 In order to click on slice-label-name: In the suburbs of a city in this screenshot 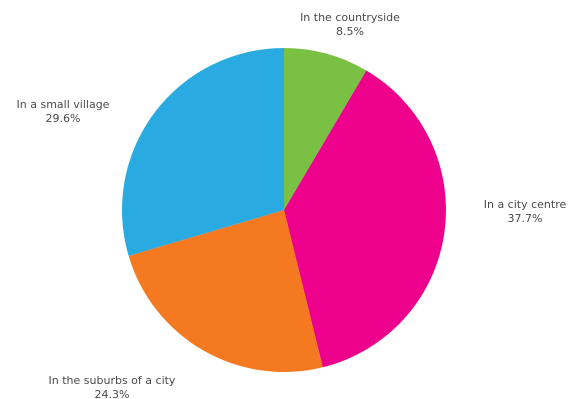, I will do `click(112, 380)`.